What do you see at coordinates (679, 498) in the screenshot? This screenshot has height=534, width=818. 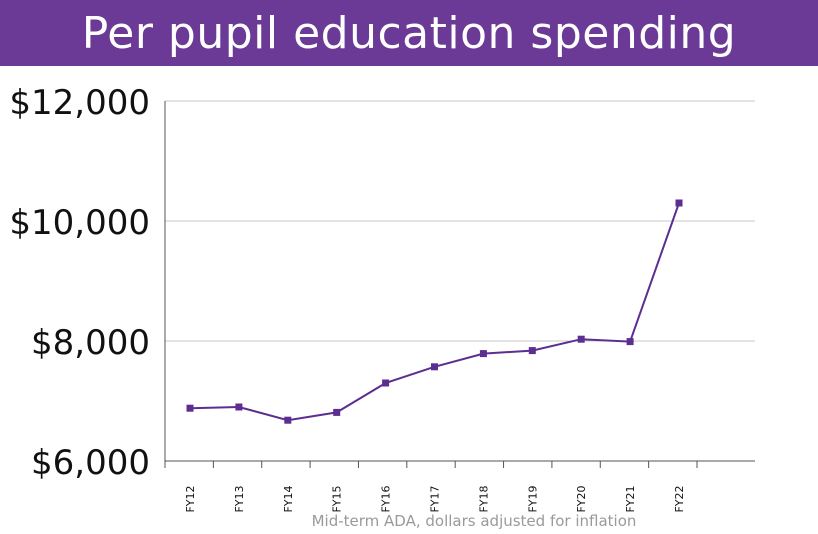 I see `x-tick-label: FY22` at bounding box center [679, 498].